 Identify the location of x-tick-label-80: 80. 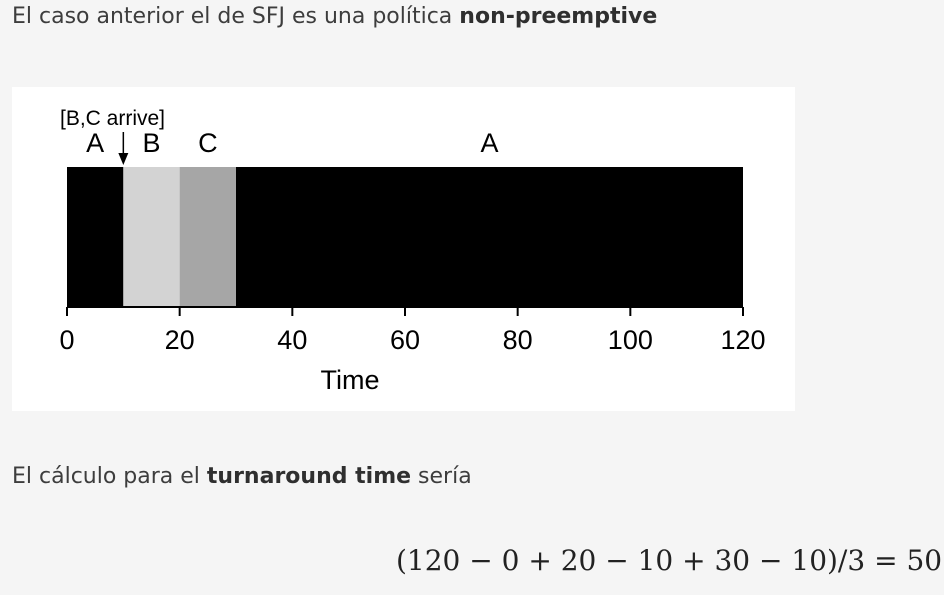
(518, 340).